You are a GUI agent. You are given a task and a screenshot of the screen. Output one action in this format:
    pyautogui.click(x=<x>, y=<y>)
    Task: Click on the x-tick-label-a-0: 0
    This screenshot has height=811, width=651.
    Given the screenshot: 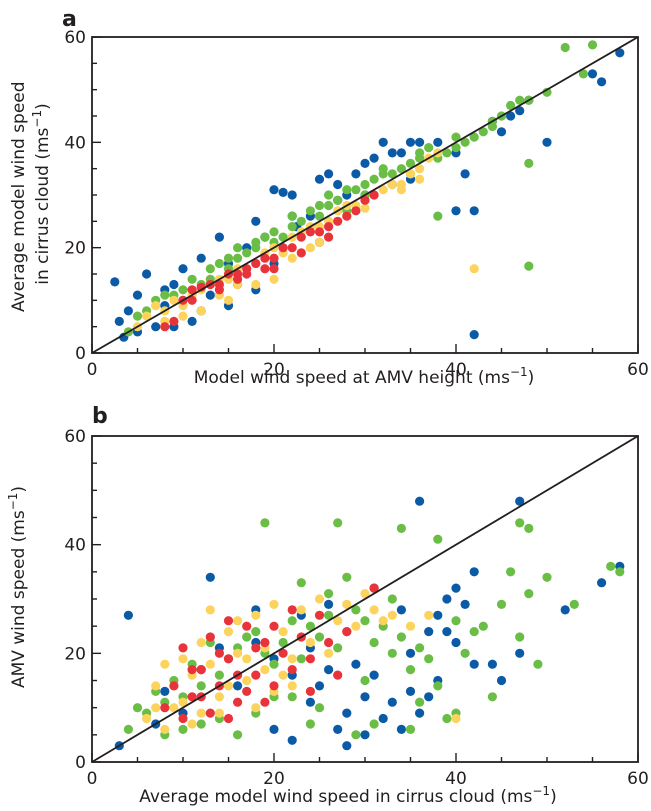 What is the action you would take?
    pyautogui.click(x=92, y=370)
    